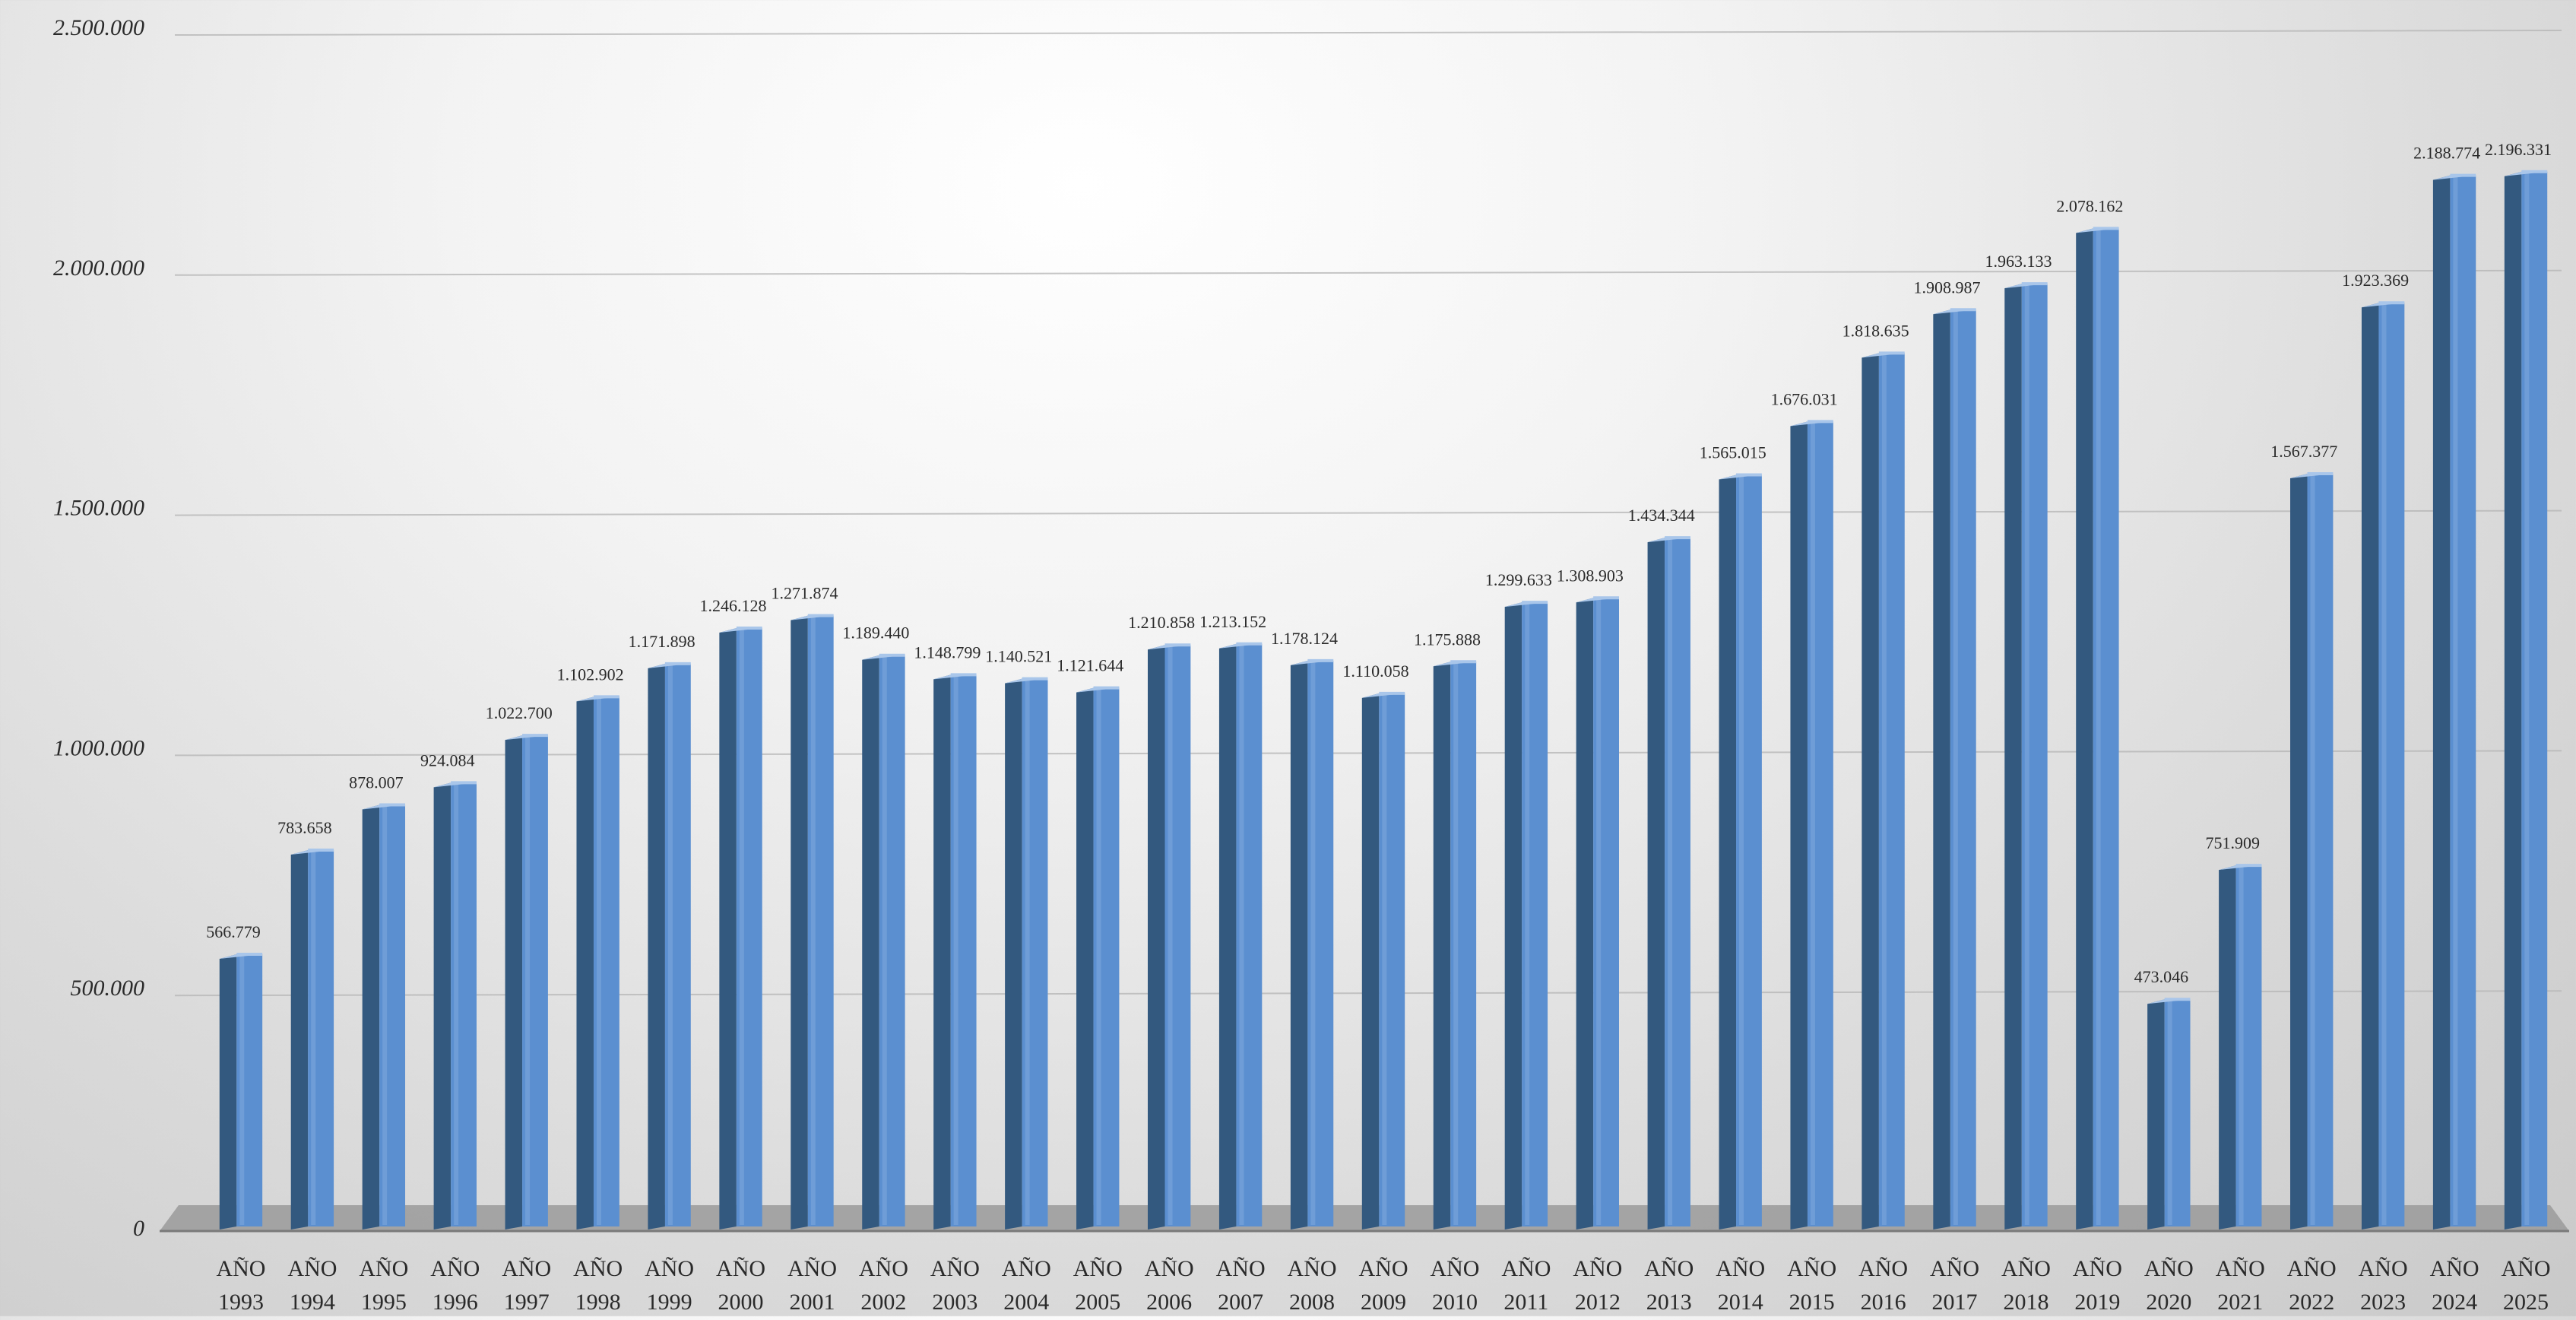 The image size is (2576, 1320). I want to click on data-label: 1.299.633, so click(1518, 579).